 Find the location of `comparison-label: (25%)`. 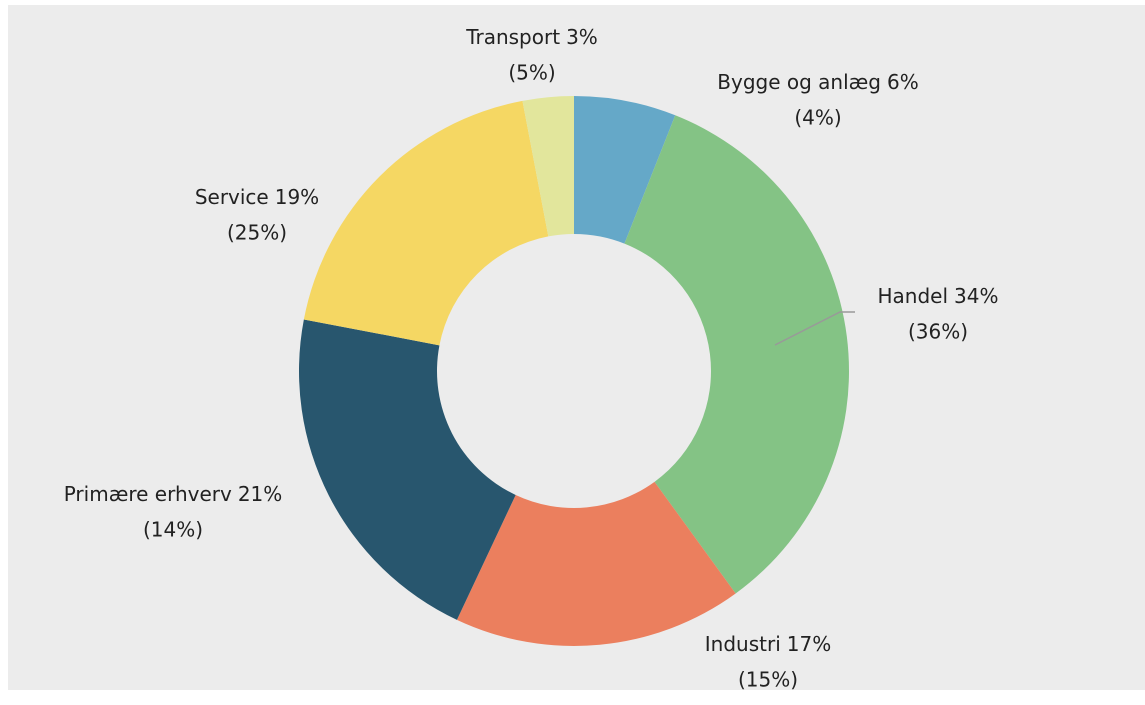

comparison-label: (25%) is located at coordinates (257, 233).